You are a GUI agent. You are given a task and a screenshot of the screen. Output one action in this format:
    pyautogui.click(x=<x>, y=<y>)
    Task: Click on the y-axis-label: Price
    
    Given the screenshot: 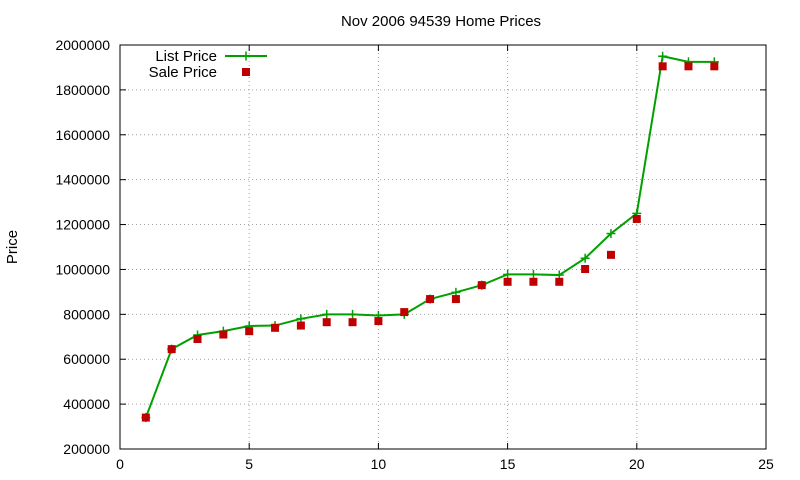 What is the action you would take?
    pyautogui.click(x=12, y=247)
    